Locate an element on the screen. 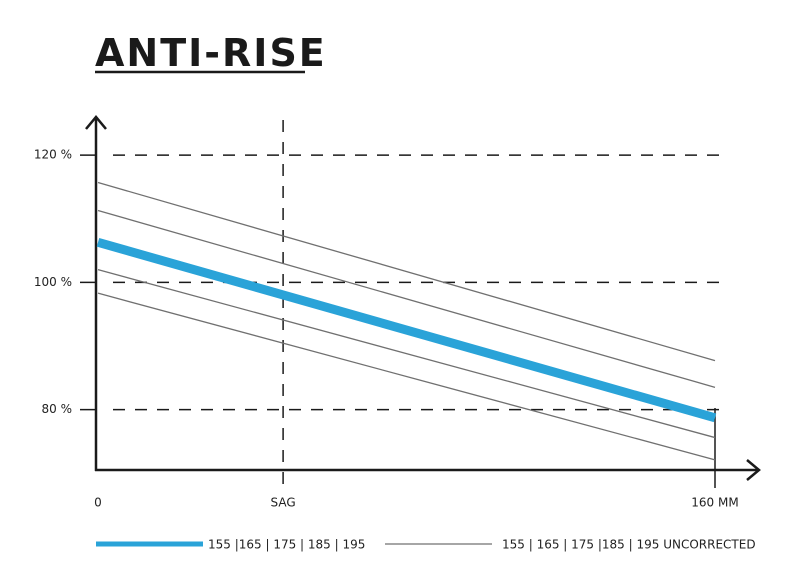  x-tick-label: 160 MM is located at coordinates (714, 503).